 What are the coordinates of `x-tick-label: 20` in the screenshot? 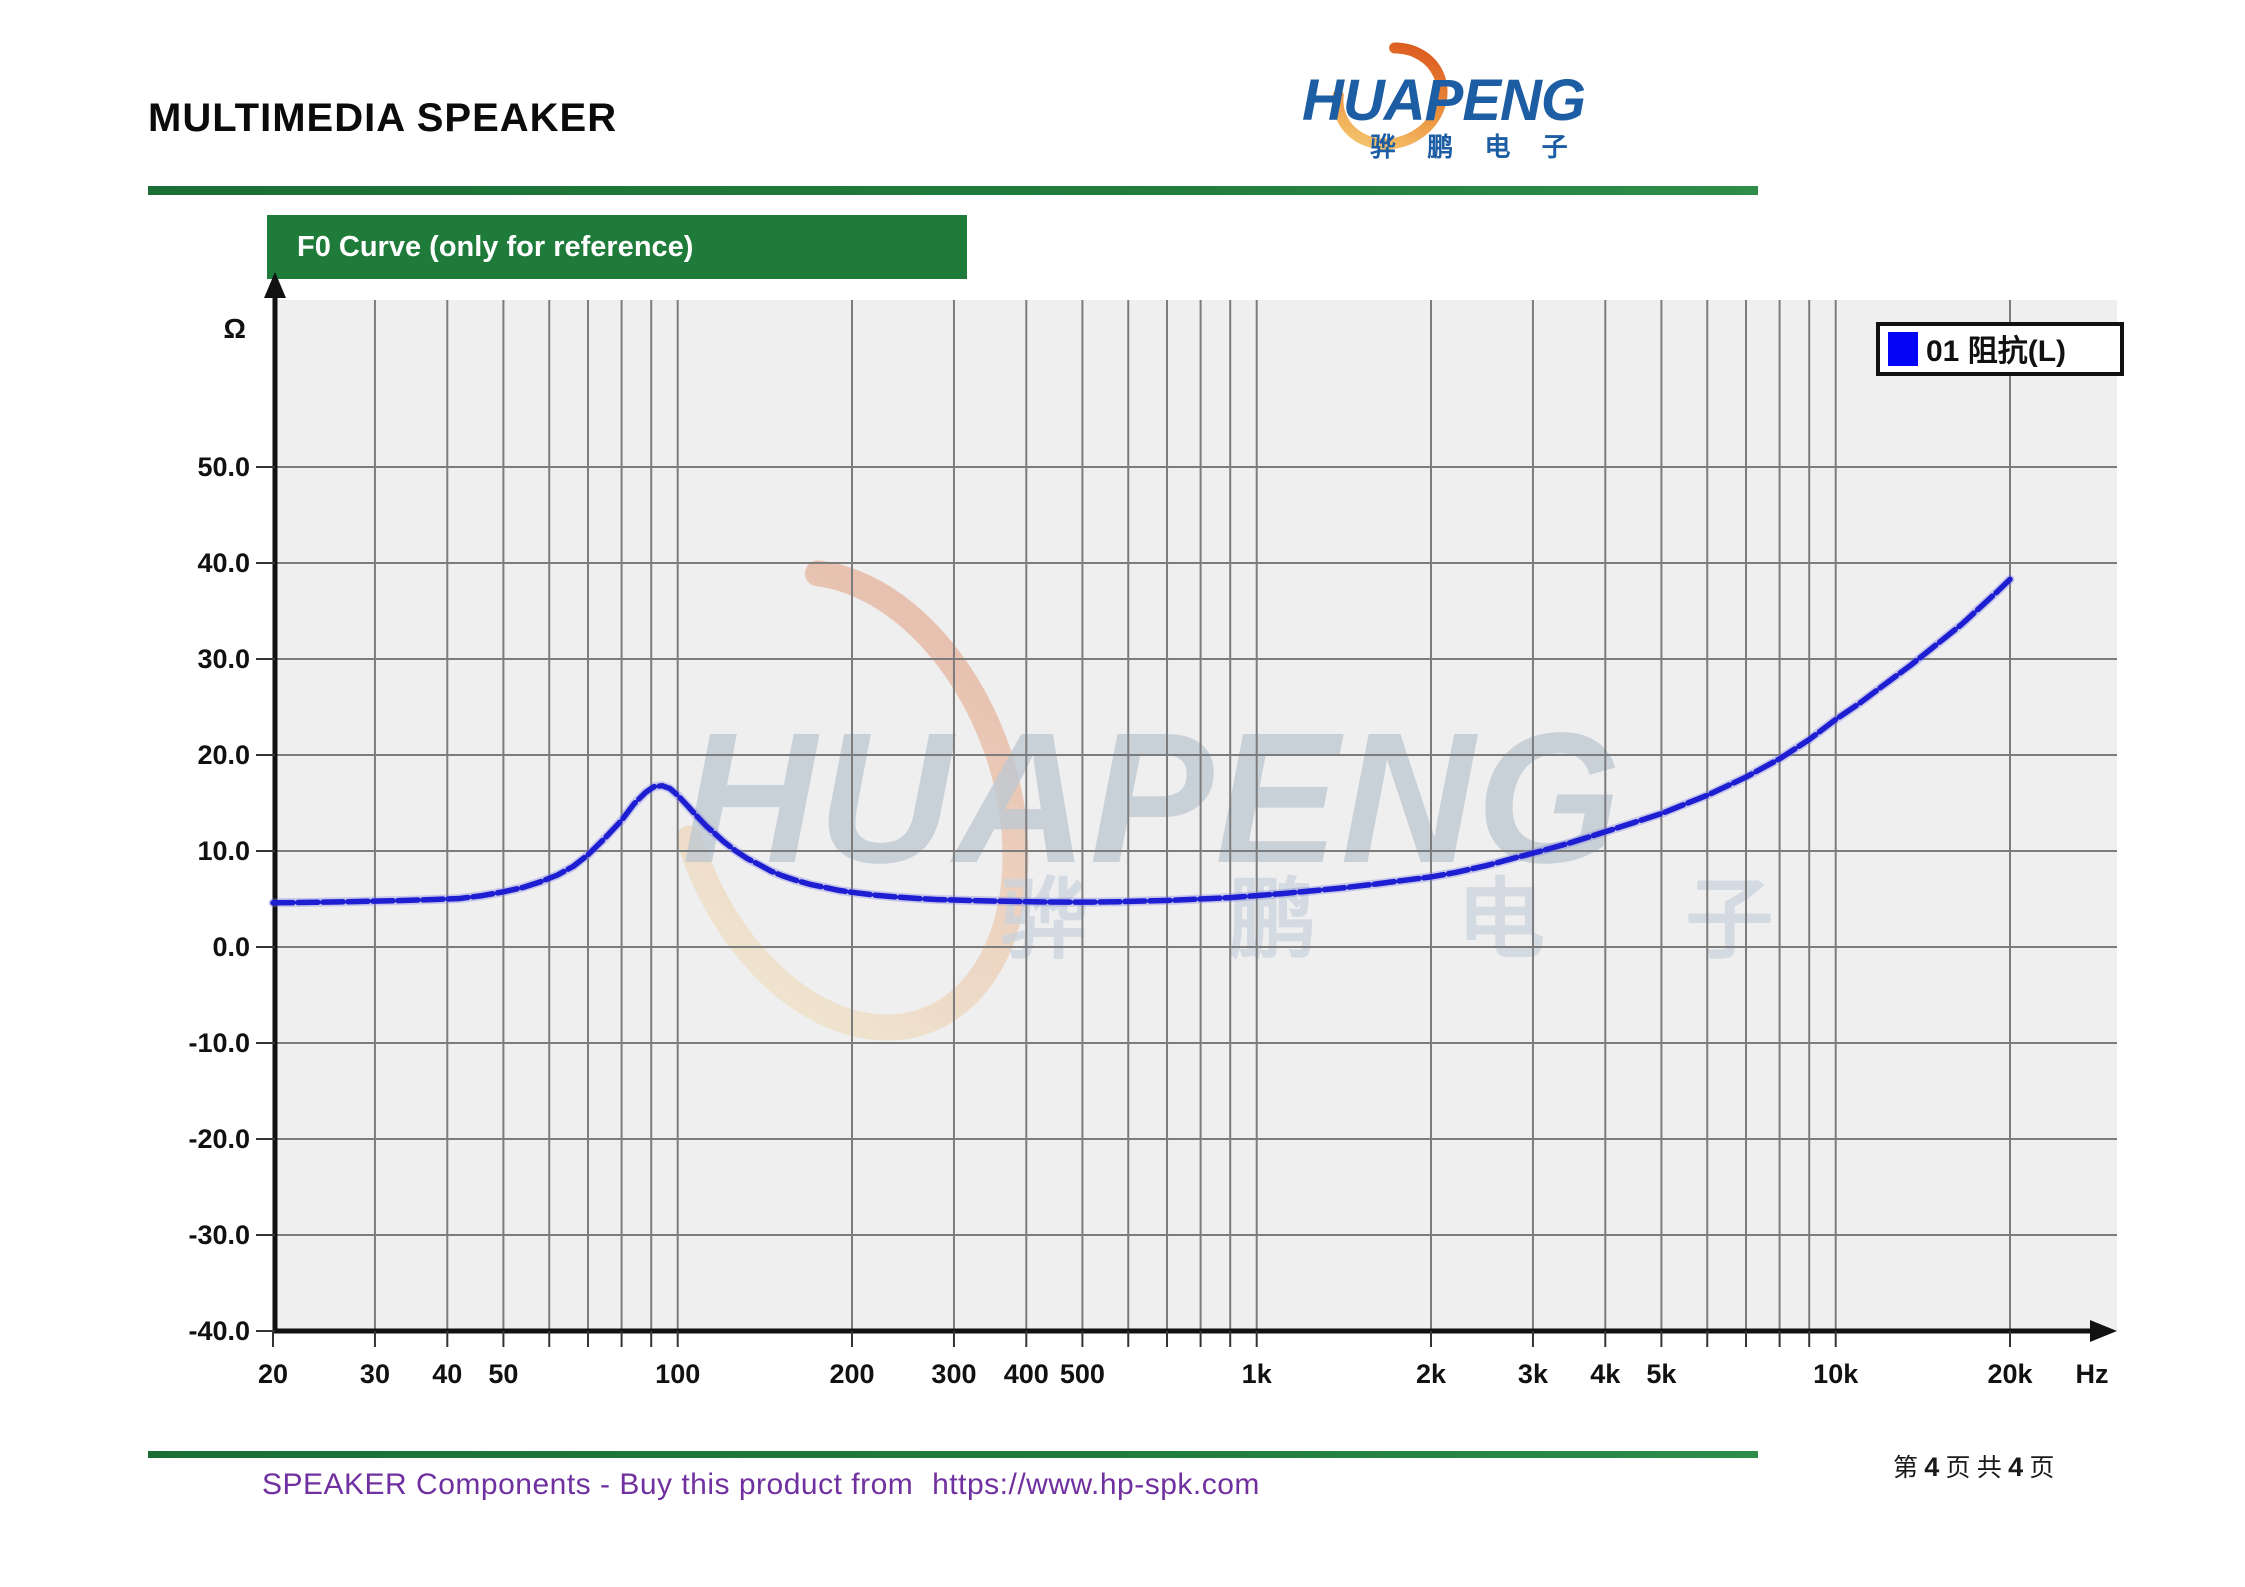 It's located at (273, 1374).